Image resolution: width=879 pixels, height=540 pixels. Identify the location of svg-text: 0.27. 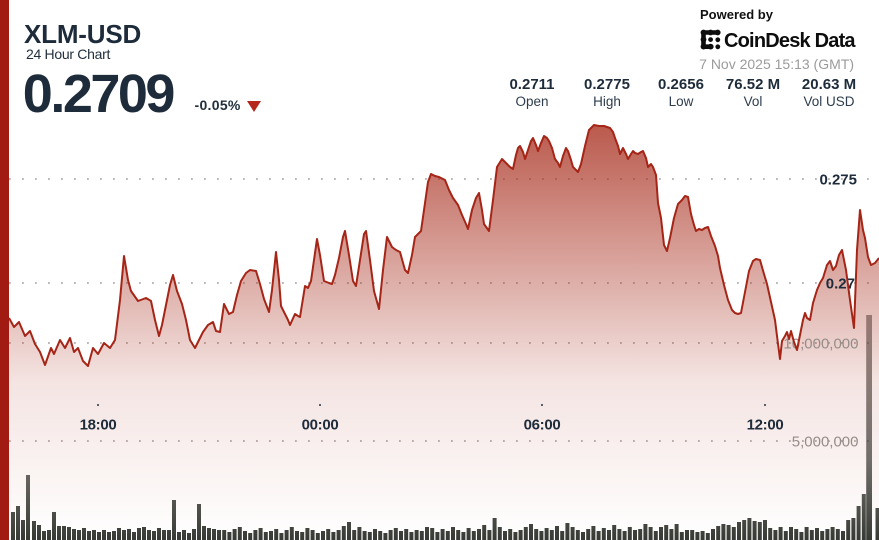
(840, 284).